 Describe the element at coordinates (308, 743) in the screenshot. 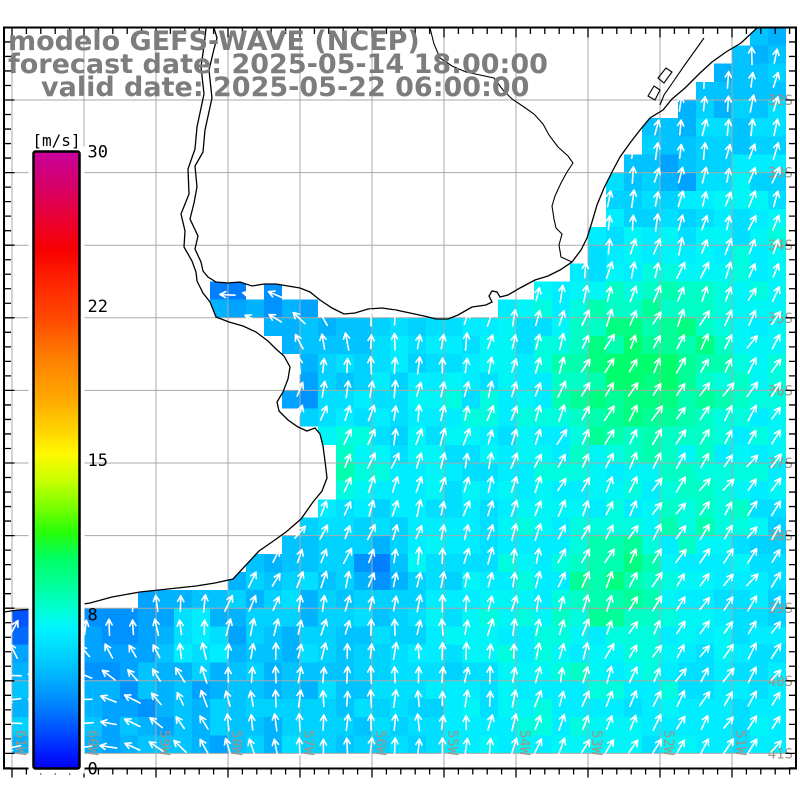

I see `svg-text: 57W` at that location.